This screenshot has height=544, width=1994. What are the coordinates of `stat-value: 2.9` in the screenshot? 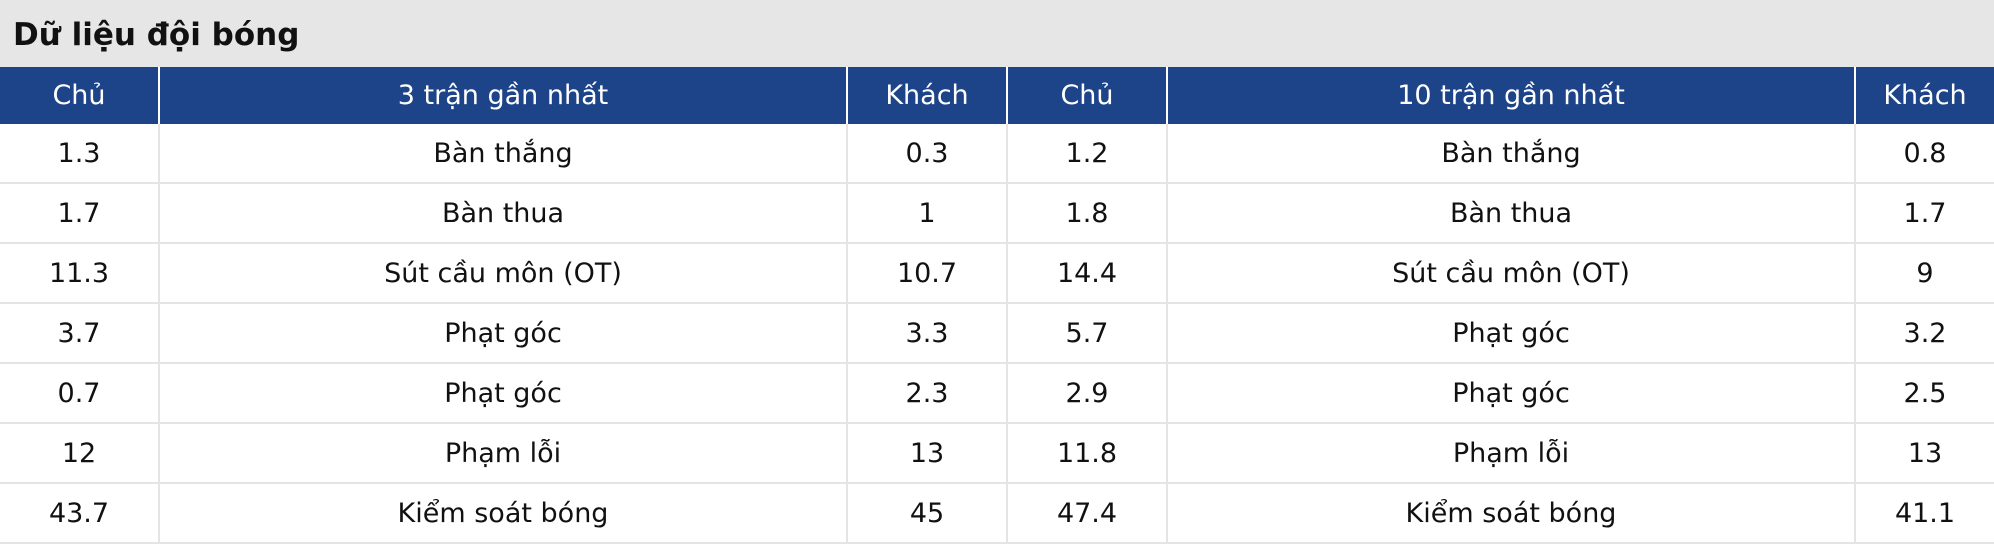 It's located at (1086, 393).